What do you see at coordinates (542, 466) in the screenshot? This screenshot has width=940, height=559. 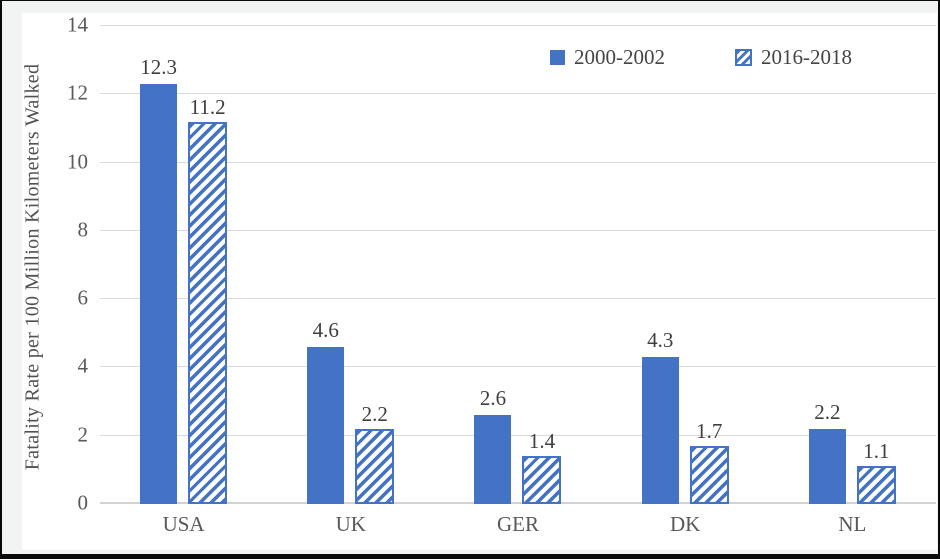 I see `hatched-bar-ger: 1.4` at bounding box center [542, 466].